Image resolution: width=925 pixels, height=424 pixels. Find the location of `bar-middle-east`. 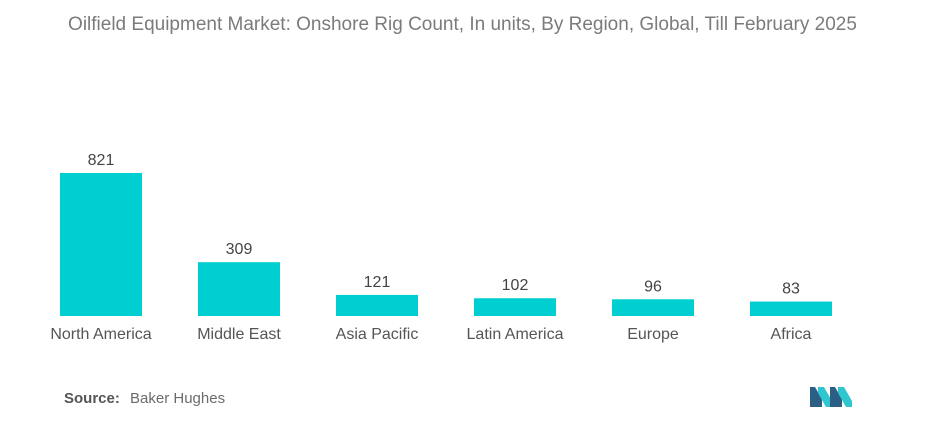

bar-middle-east is located at coordinates (239, 289).